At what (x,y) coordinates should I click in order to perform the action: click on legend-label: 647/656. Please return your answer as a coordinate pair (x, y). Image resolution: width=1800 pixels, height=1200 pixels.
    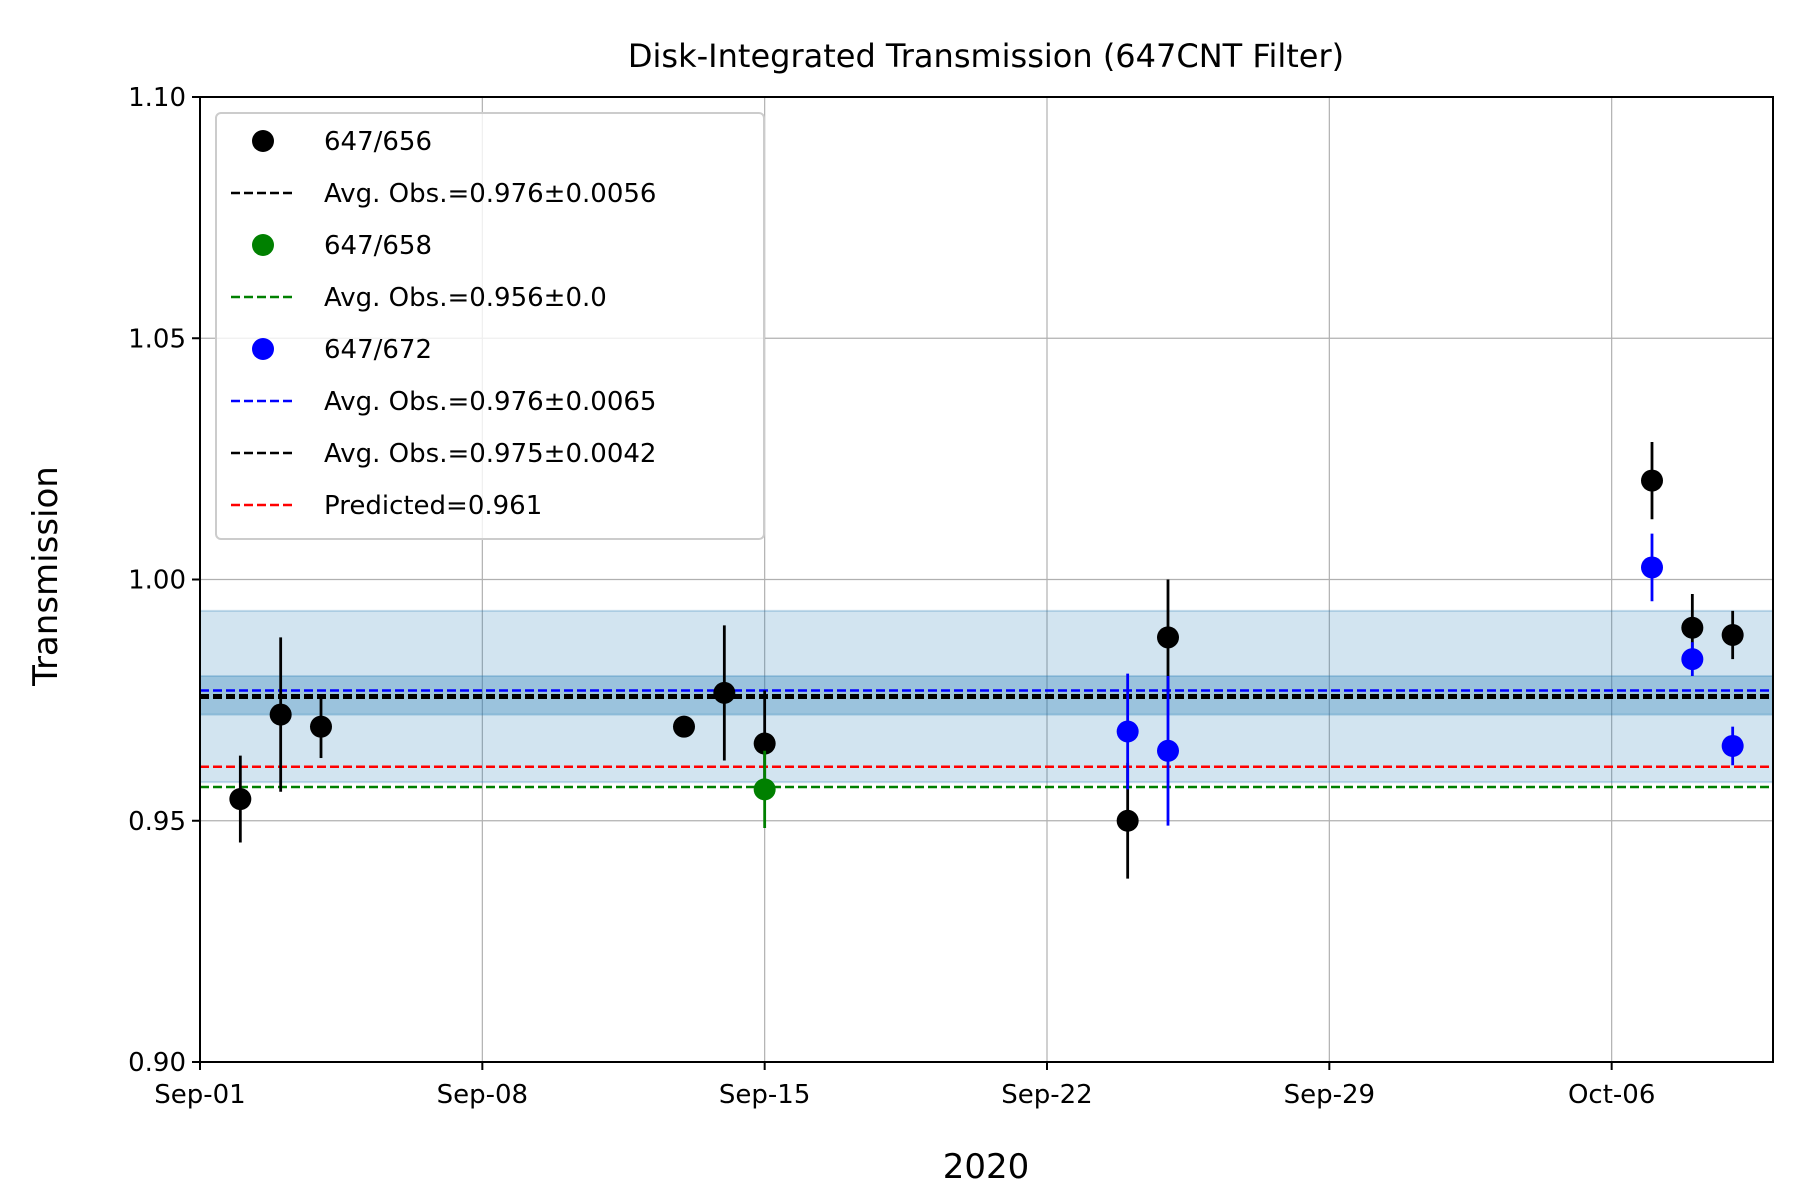
    Looking at the image, I should click on (378, 142).